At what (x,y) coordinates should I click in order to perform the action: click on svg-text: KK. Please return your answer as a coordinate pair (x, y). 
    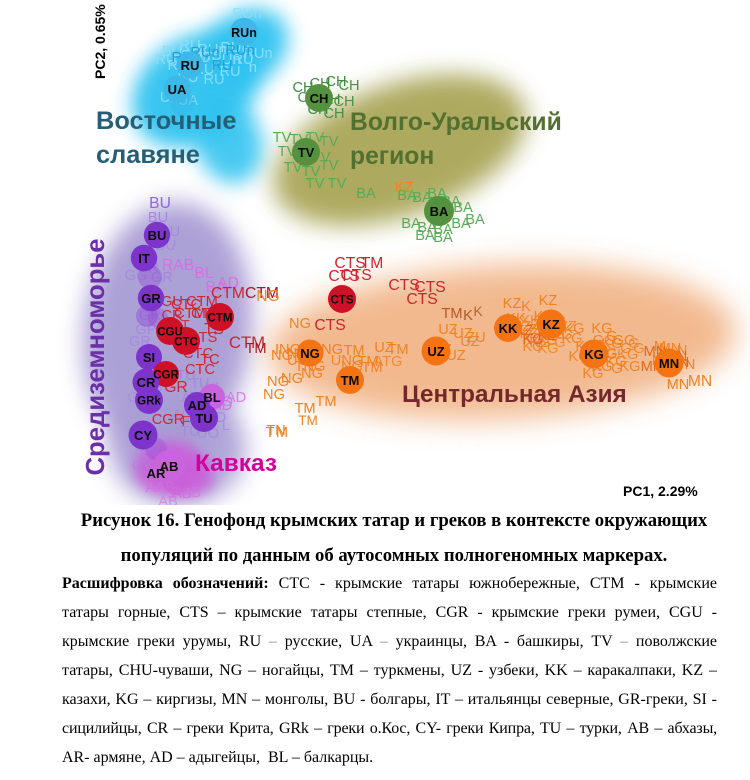
    Looking at the image, I should click on (508, 328).